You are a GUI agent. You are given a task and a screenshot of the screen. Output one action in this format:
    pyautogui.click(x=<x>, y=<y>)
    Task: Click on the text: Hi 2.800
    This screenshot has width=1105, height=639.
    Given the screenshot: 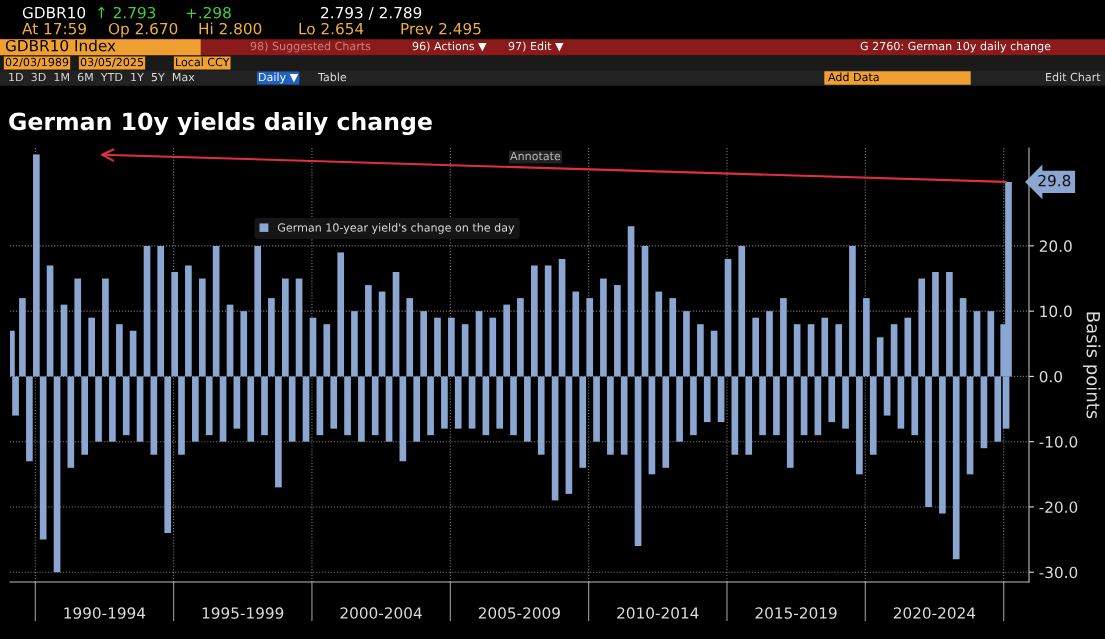 What is the action you would take?
    pyautogui.click(x=230, y=28)
    